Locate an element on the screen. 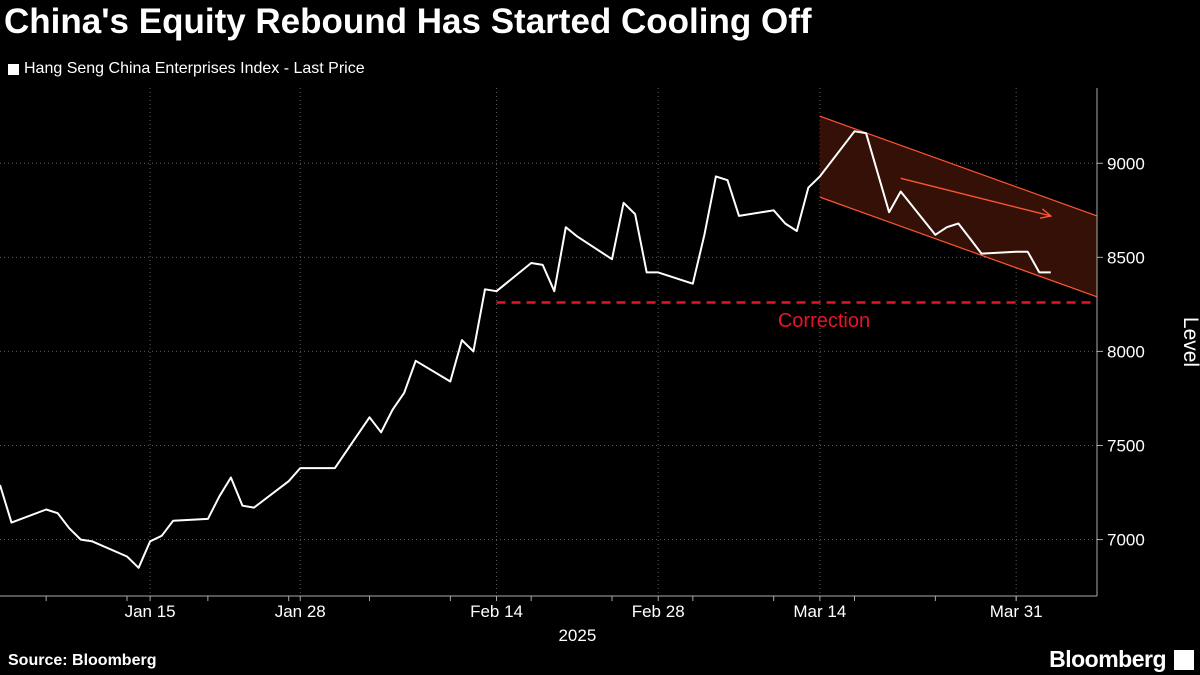 Image resolution: width=1200 pixels, height=675 pixels. correction-label: Correction is located at coordinates (824, 321).